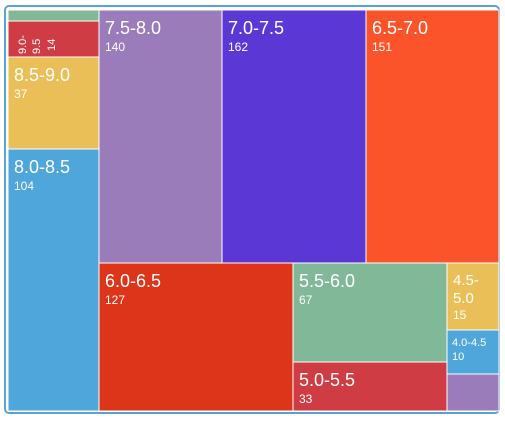  I want to click on treemap-cell-5-0-5-5: 5.0-5.5 33, so click(370, 386).